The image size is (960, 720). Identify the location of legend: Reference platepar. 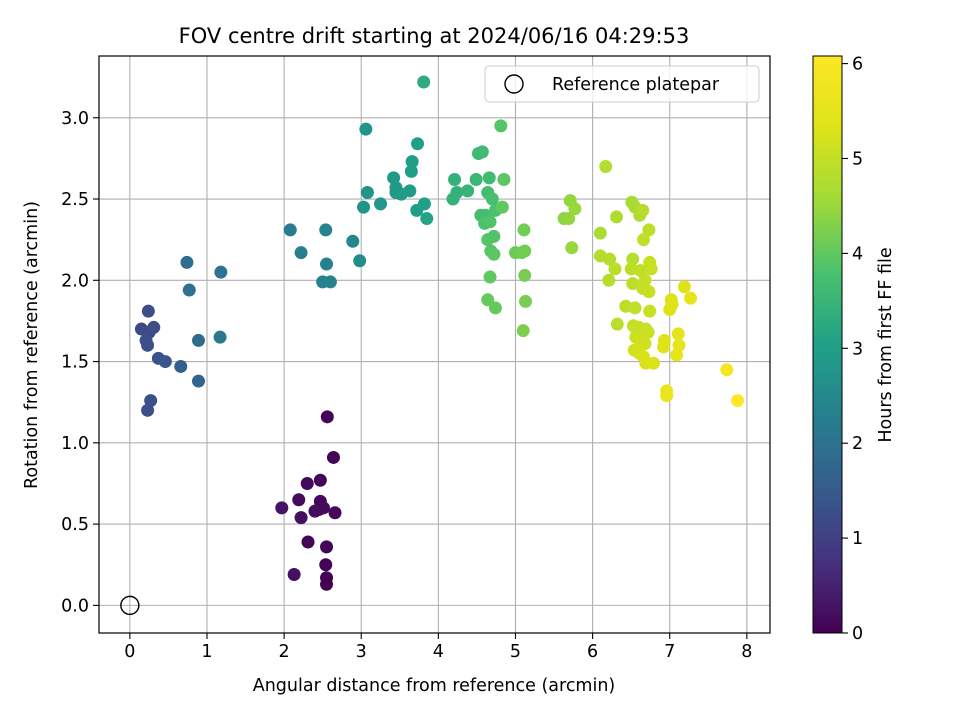
(622, 84).